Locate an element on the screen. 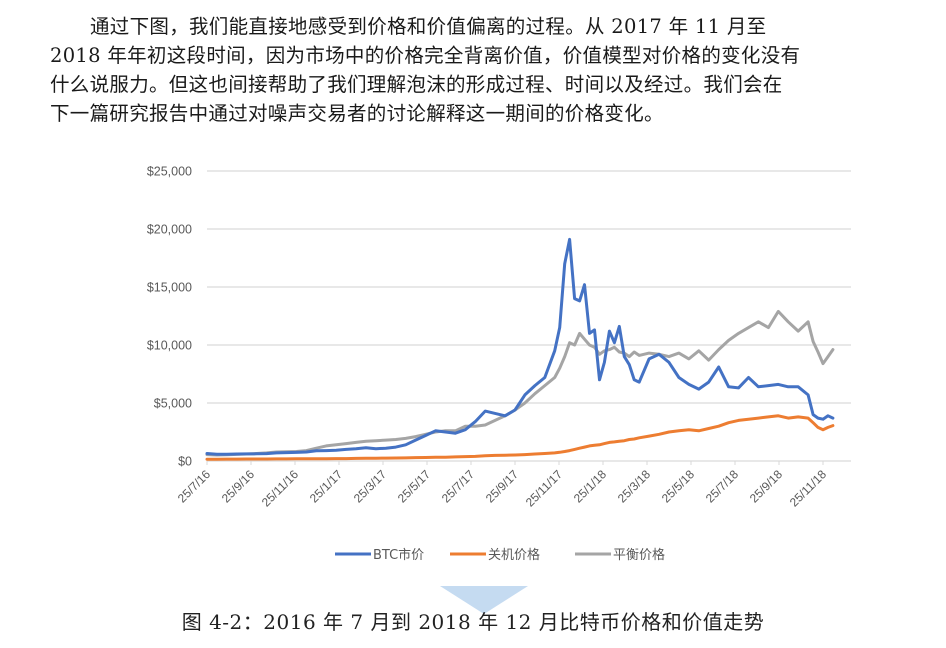 Image resolution: width=946 pixels, height=648 pixels. y-axis: $0 $5,000 $10,000 $15,000 $20,000 $25,000 is located at coordinates (169, 317).